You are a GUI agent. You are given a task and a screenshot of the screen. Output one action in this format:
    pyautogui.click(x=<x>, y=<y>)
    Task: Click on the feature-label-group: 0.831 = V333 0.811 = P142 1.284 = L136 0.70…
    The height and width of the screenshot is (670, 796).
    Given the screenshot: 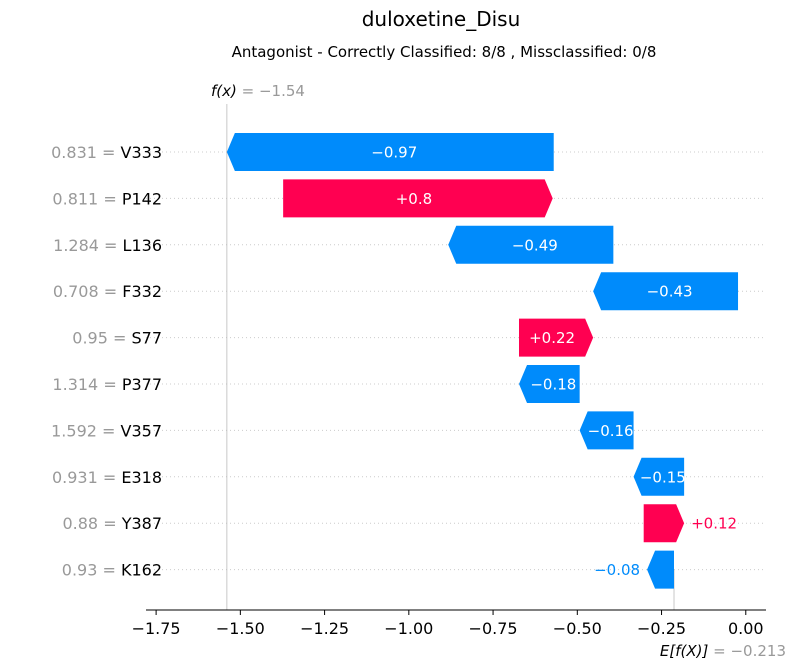 What is the action you would take?
    pyautogui.click(x=106, y=361)
    